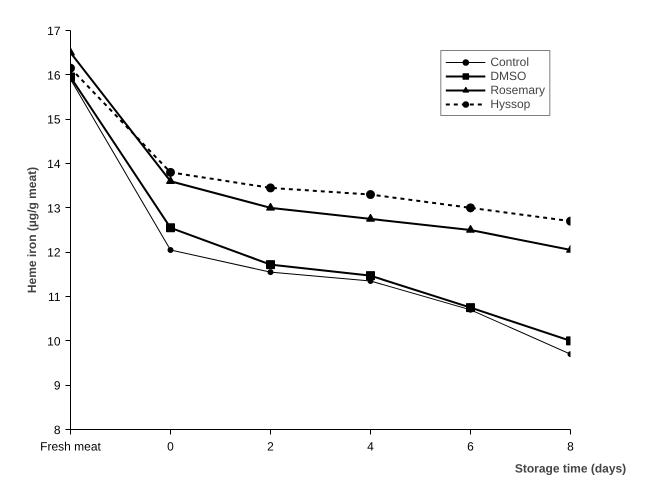 The height and width of the screenshot is (484, 655). Describe the element at coordinates (270, 447) in the screenshot. I see `x-tick-label: 2` at that location.